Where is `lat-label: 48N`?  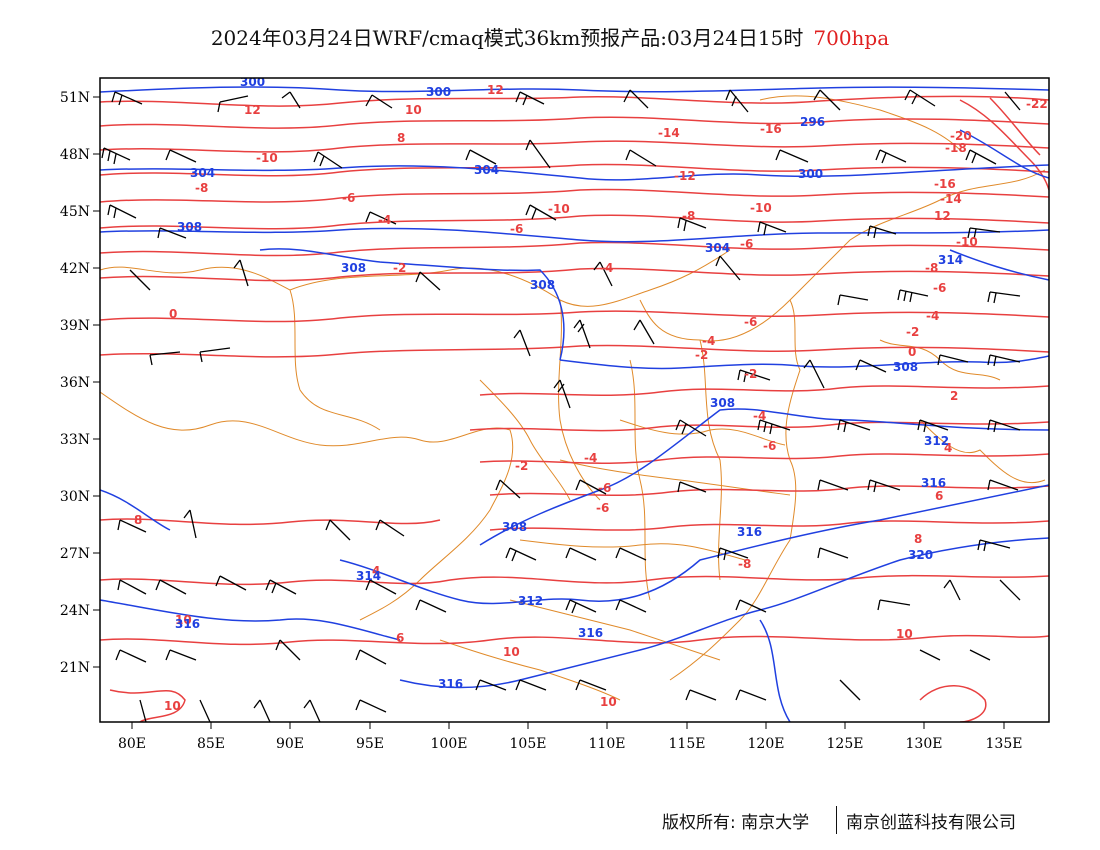 lat-label: 48N is located at coordinates (75, 155).